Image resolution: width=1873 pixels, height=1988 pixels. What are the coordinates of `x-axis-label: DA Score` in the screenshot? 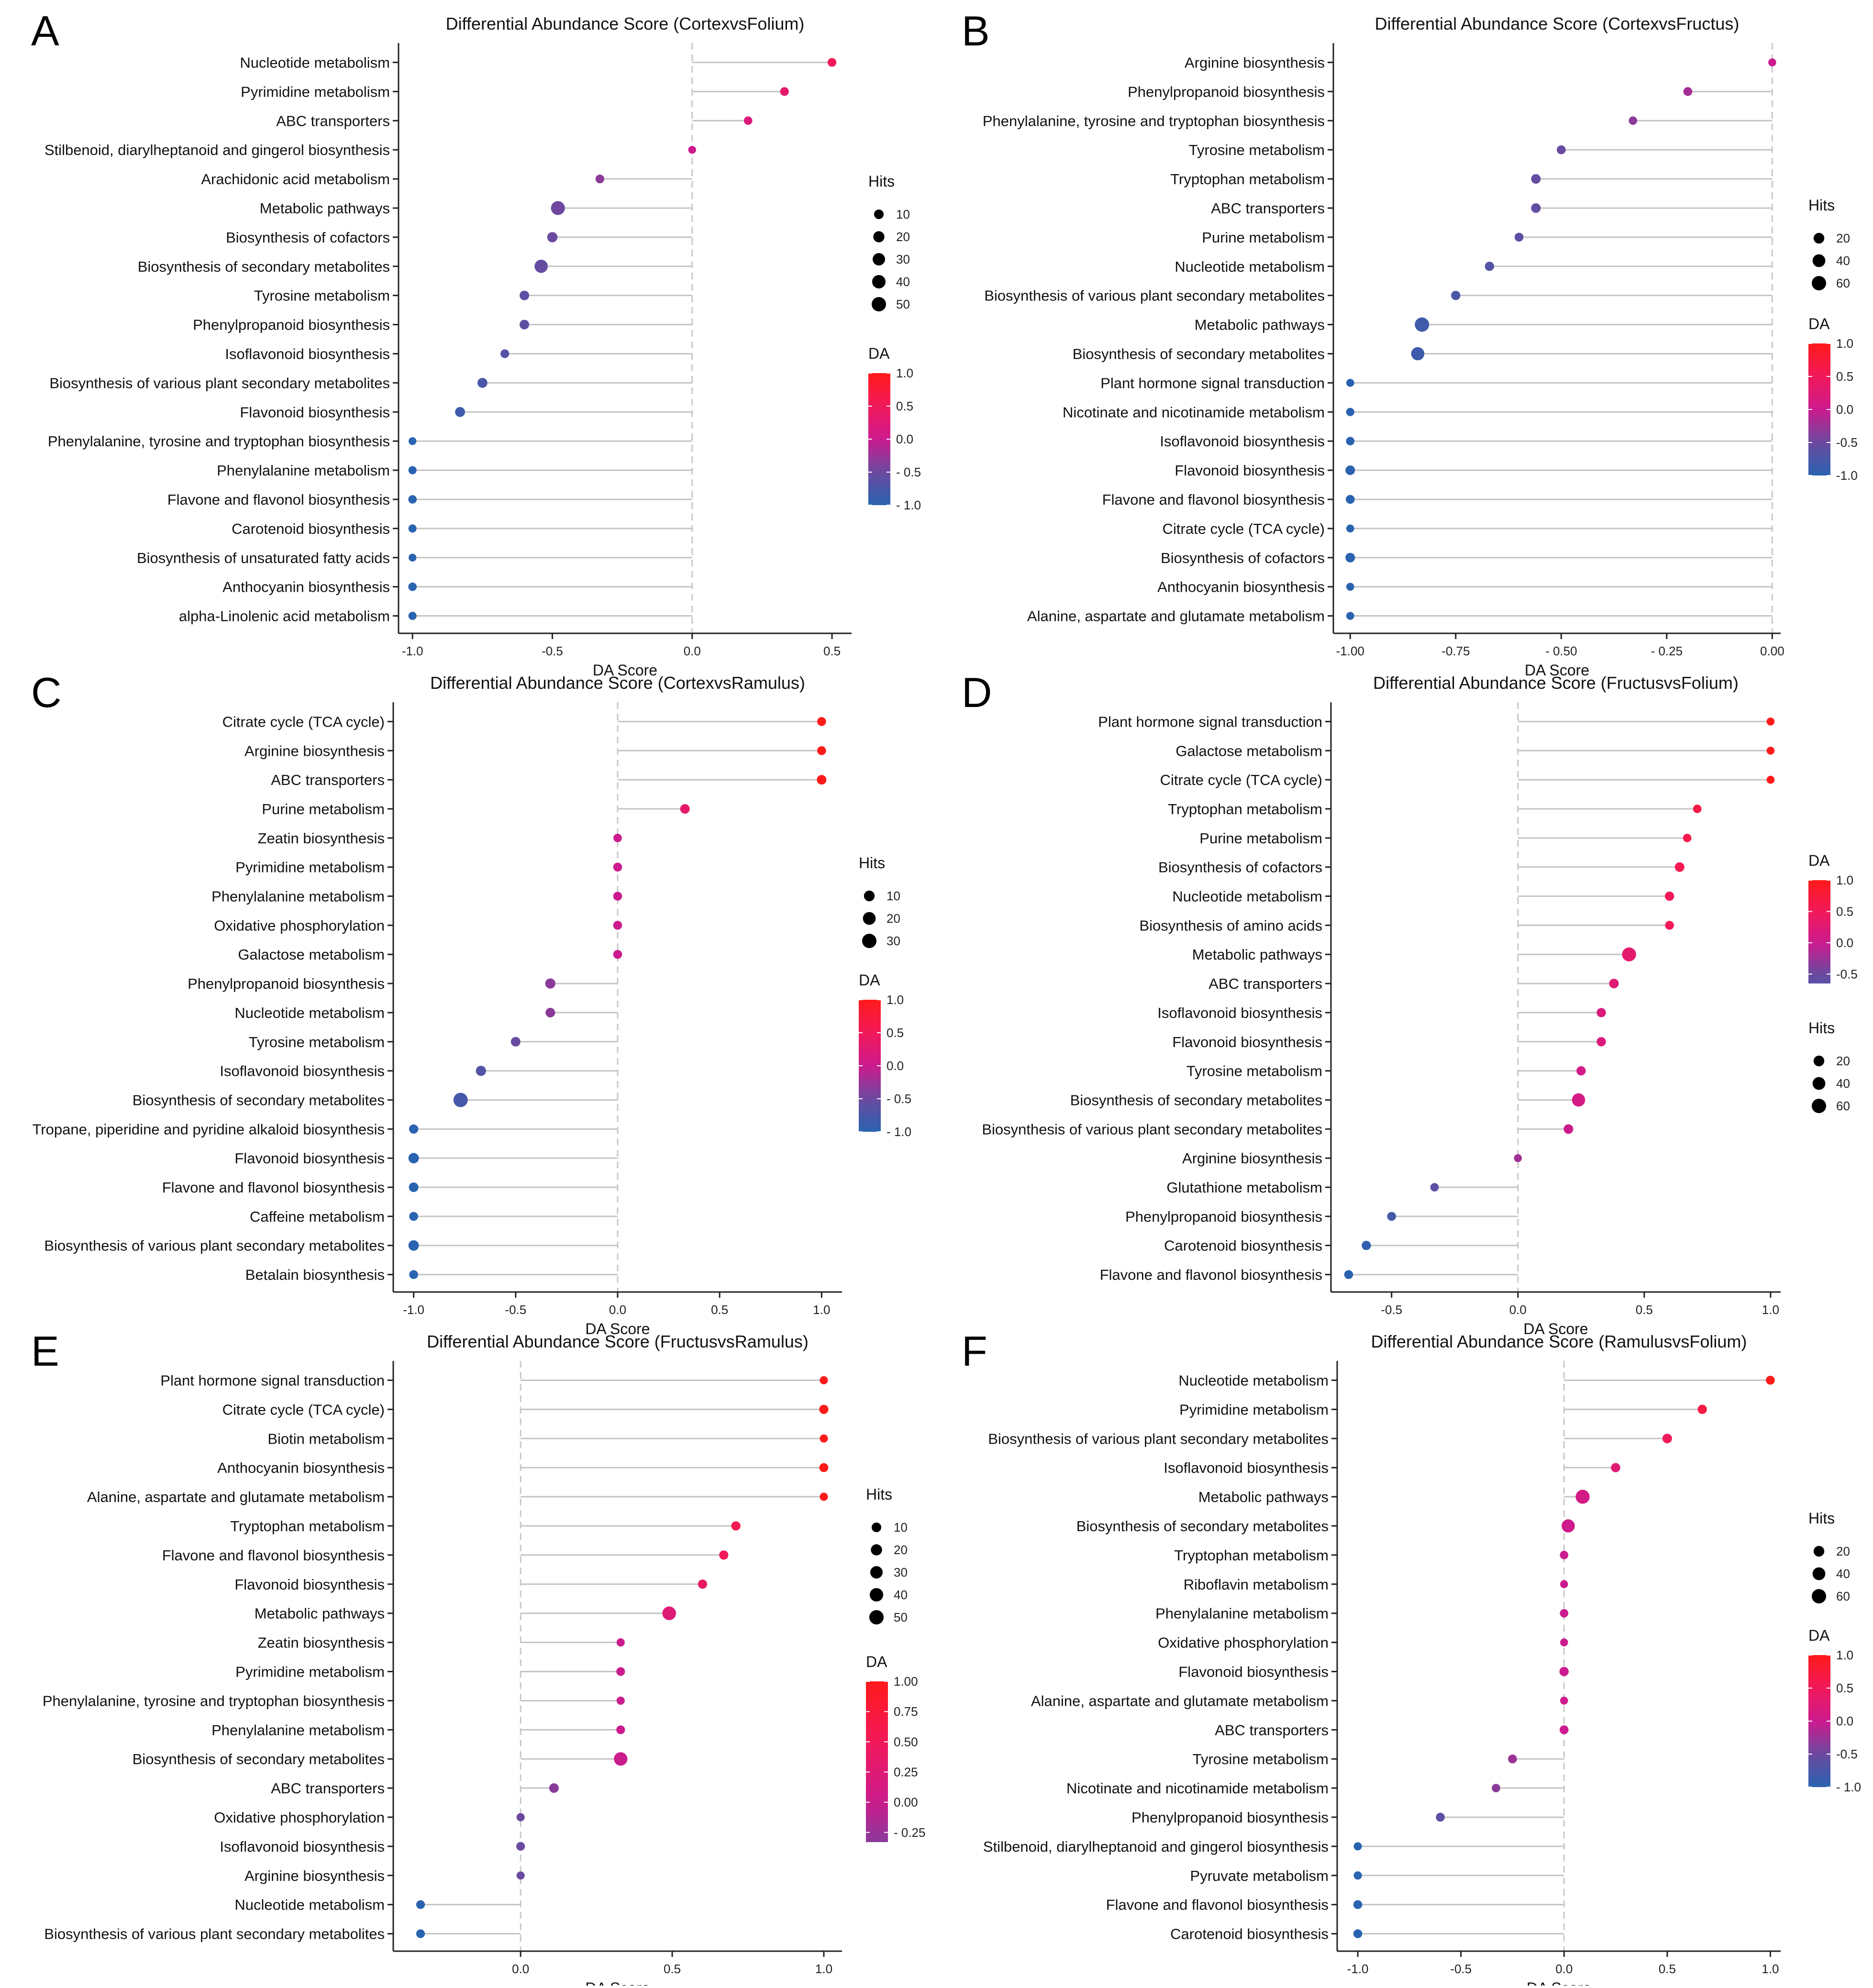 It's located at (1557, 670).